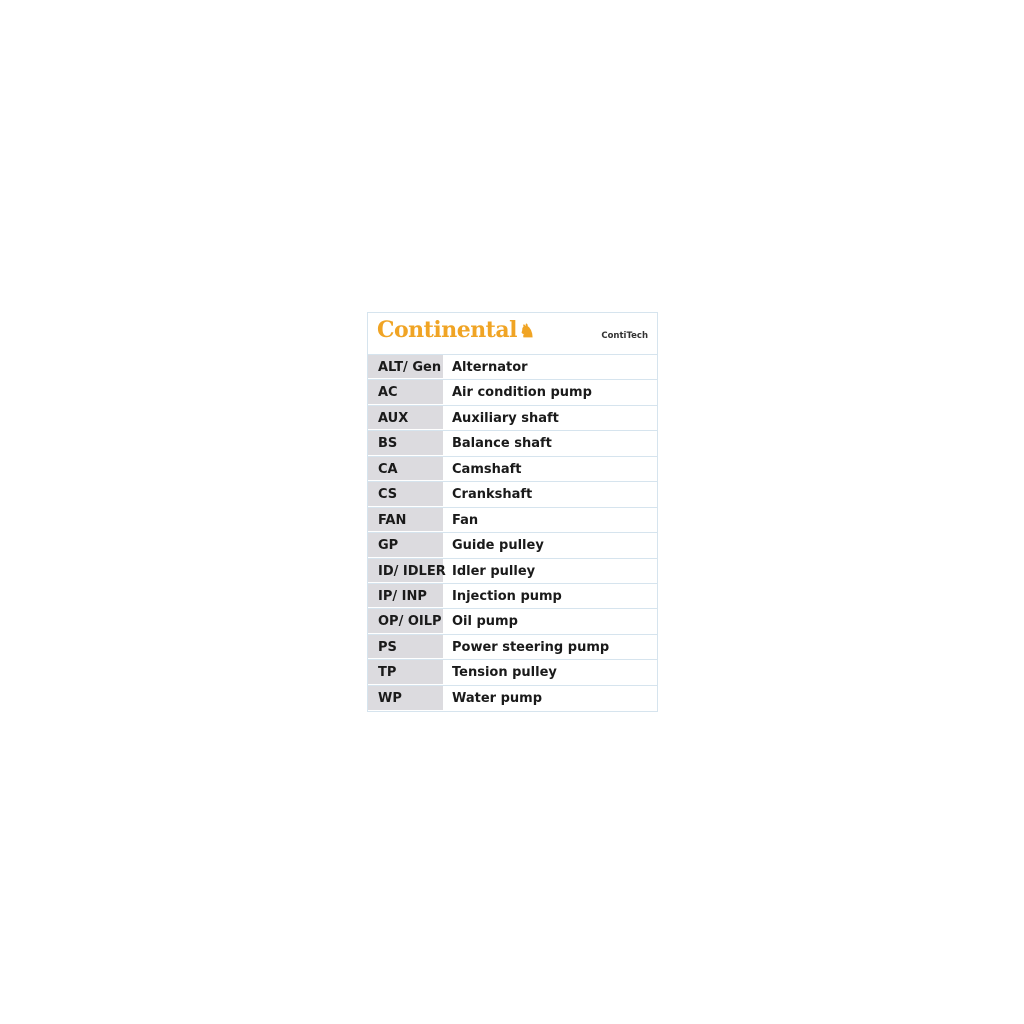 Image resolution: width=1024 pixels, height=1024 pixels. I want to click on component-name-cell: Air condition pump, so click(522, 393).